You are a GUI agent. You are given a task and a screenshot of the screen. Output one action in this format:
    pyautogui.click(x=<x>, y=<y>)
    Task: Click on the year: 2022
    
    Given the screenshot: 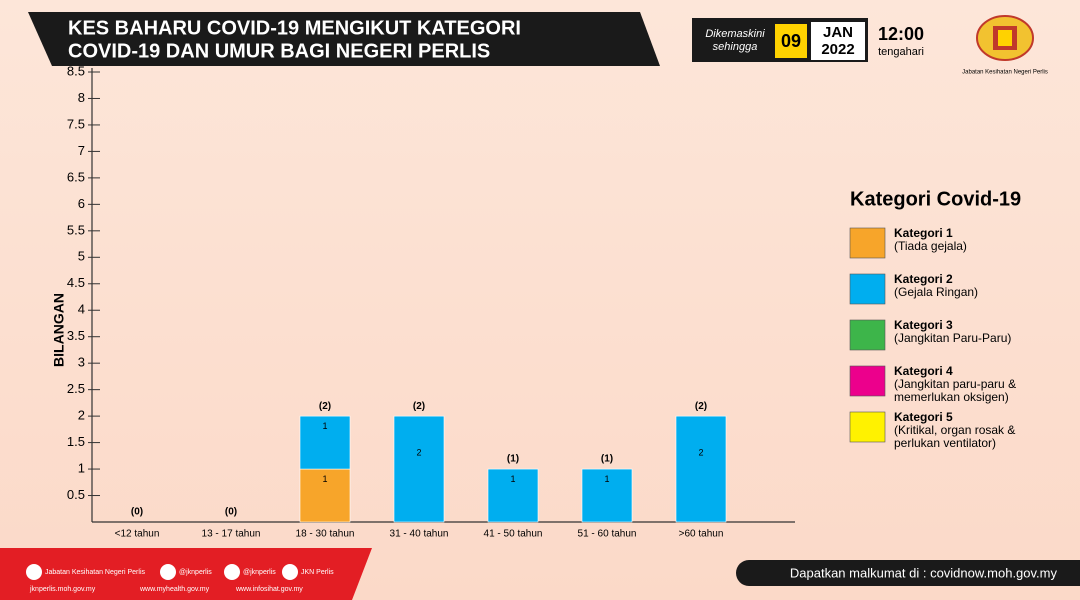 What is the action you would take?
    pyautogui.click(x=837, y=49)
    